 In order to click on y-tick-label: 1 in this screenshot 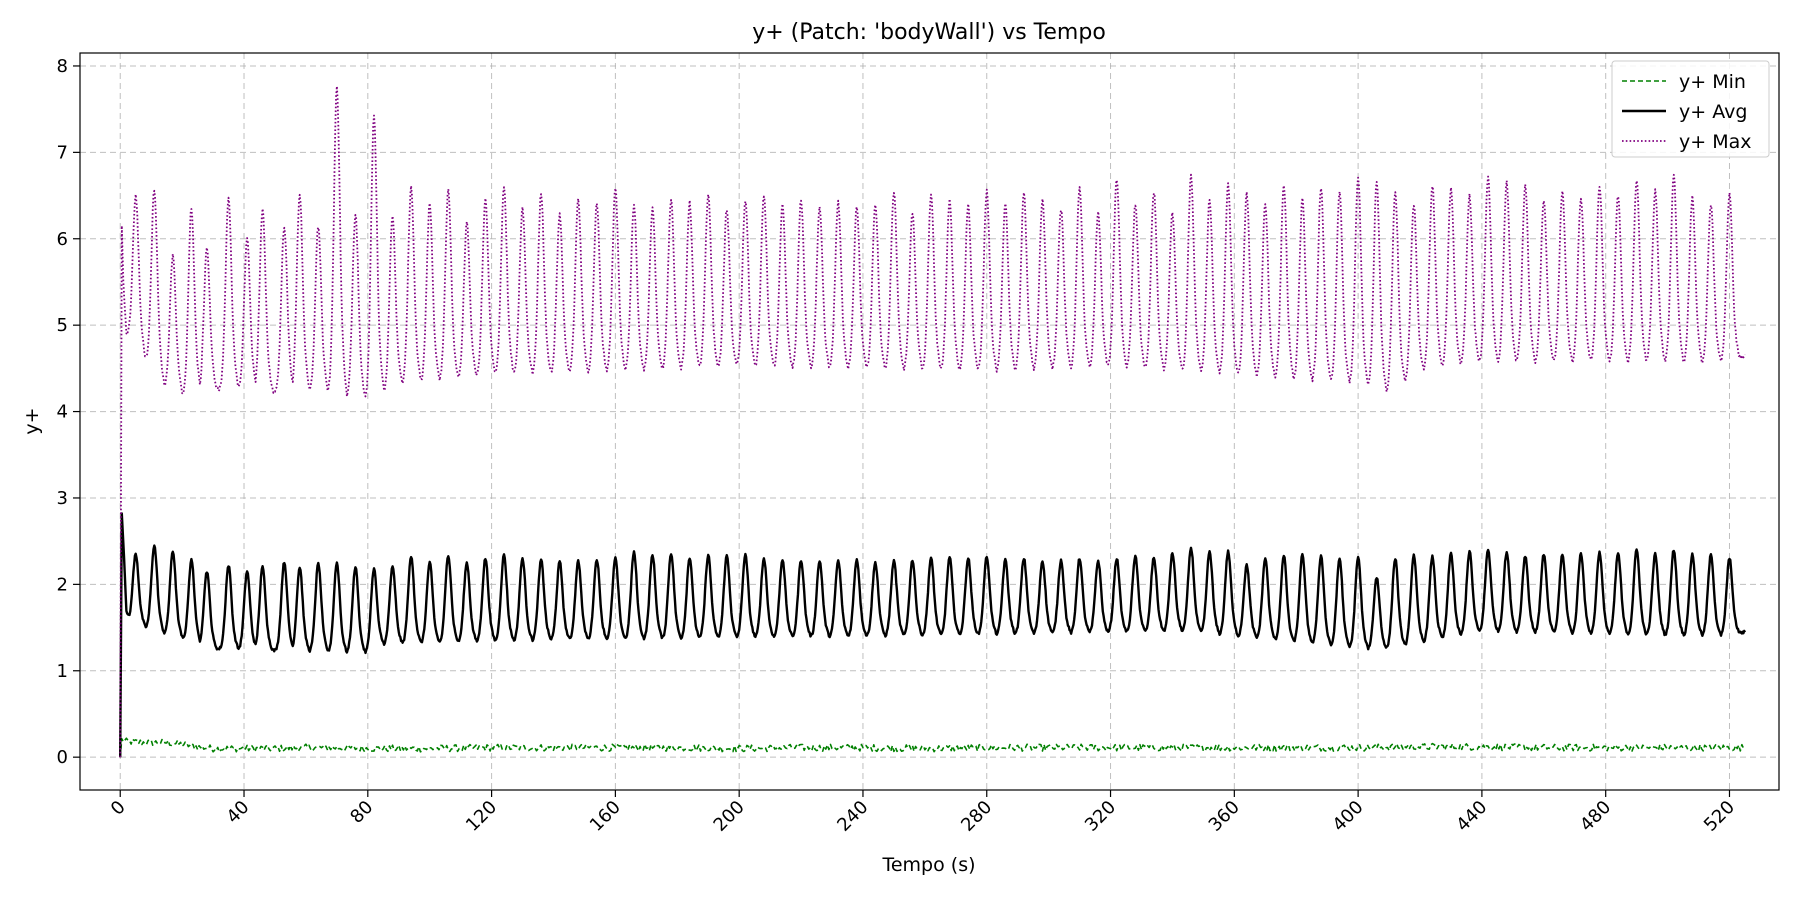, I will do `click(62, 671)`.